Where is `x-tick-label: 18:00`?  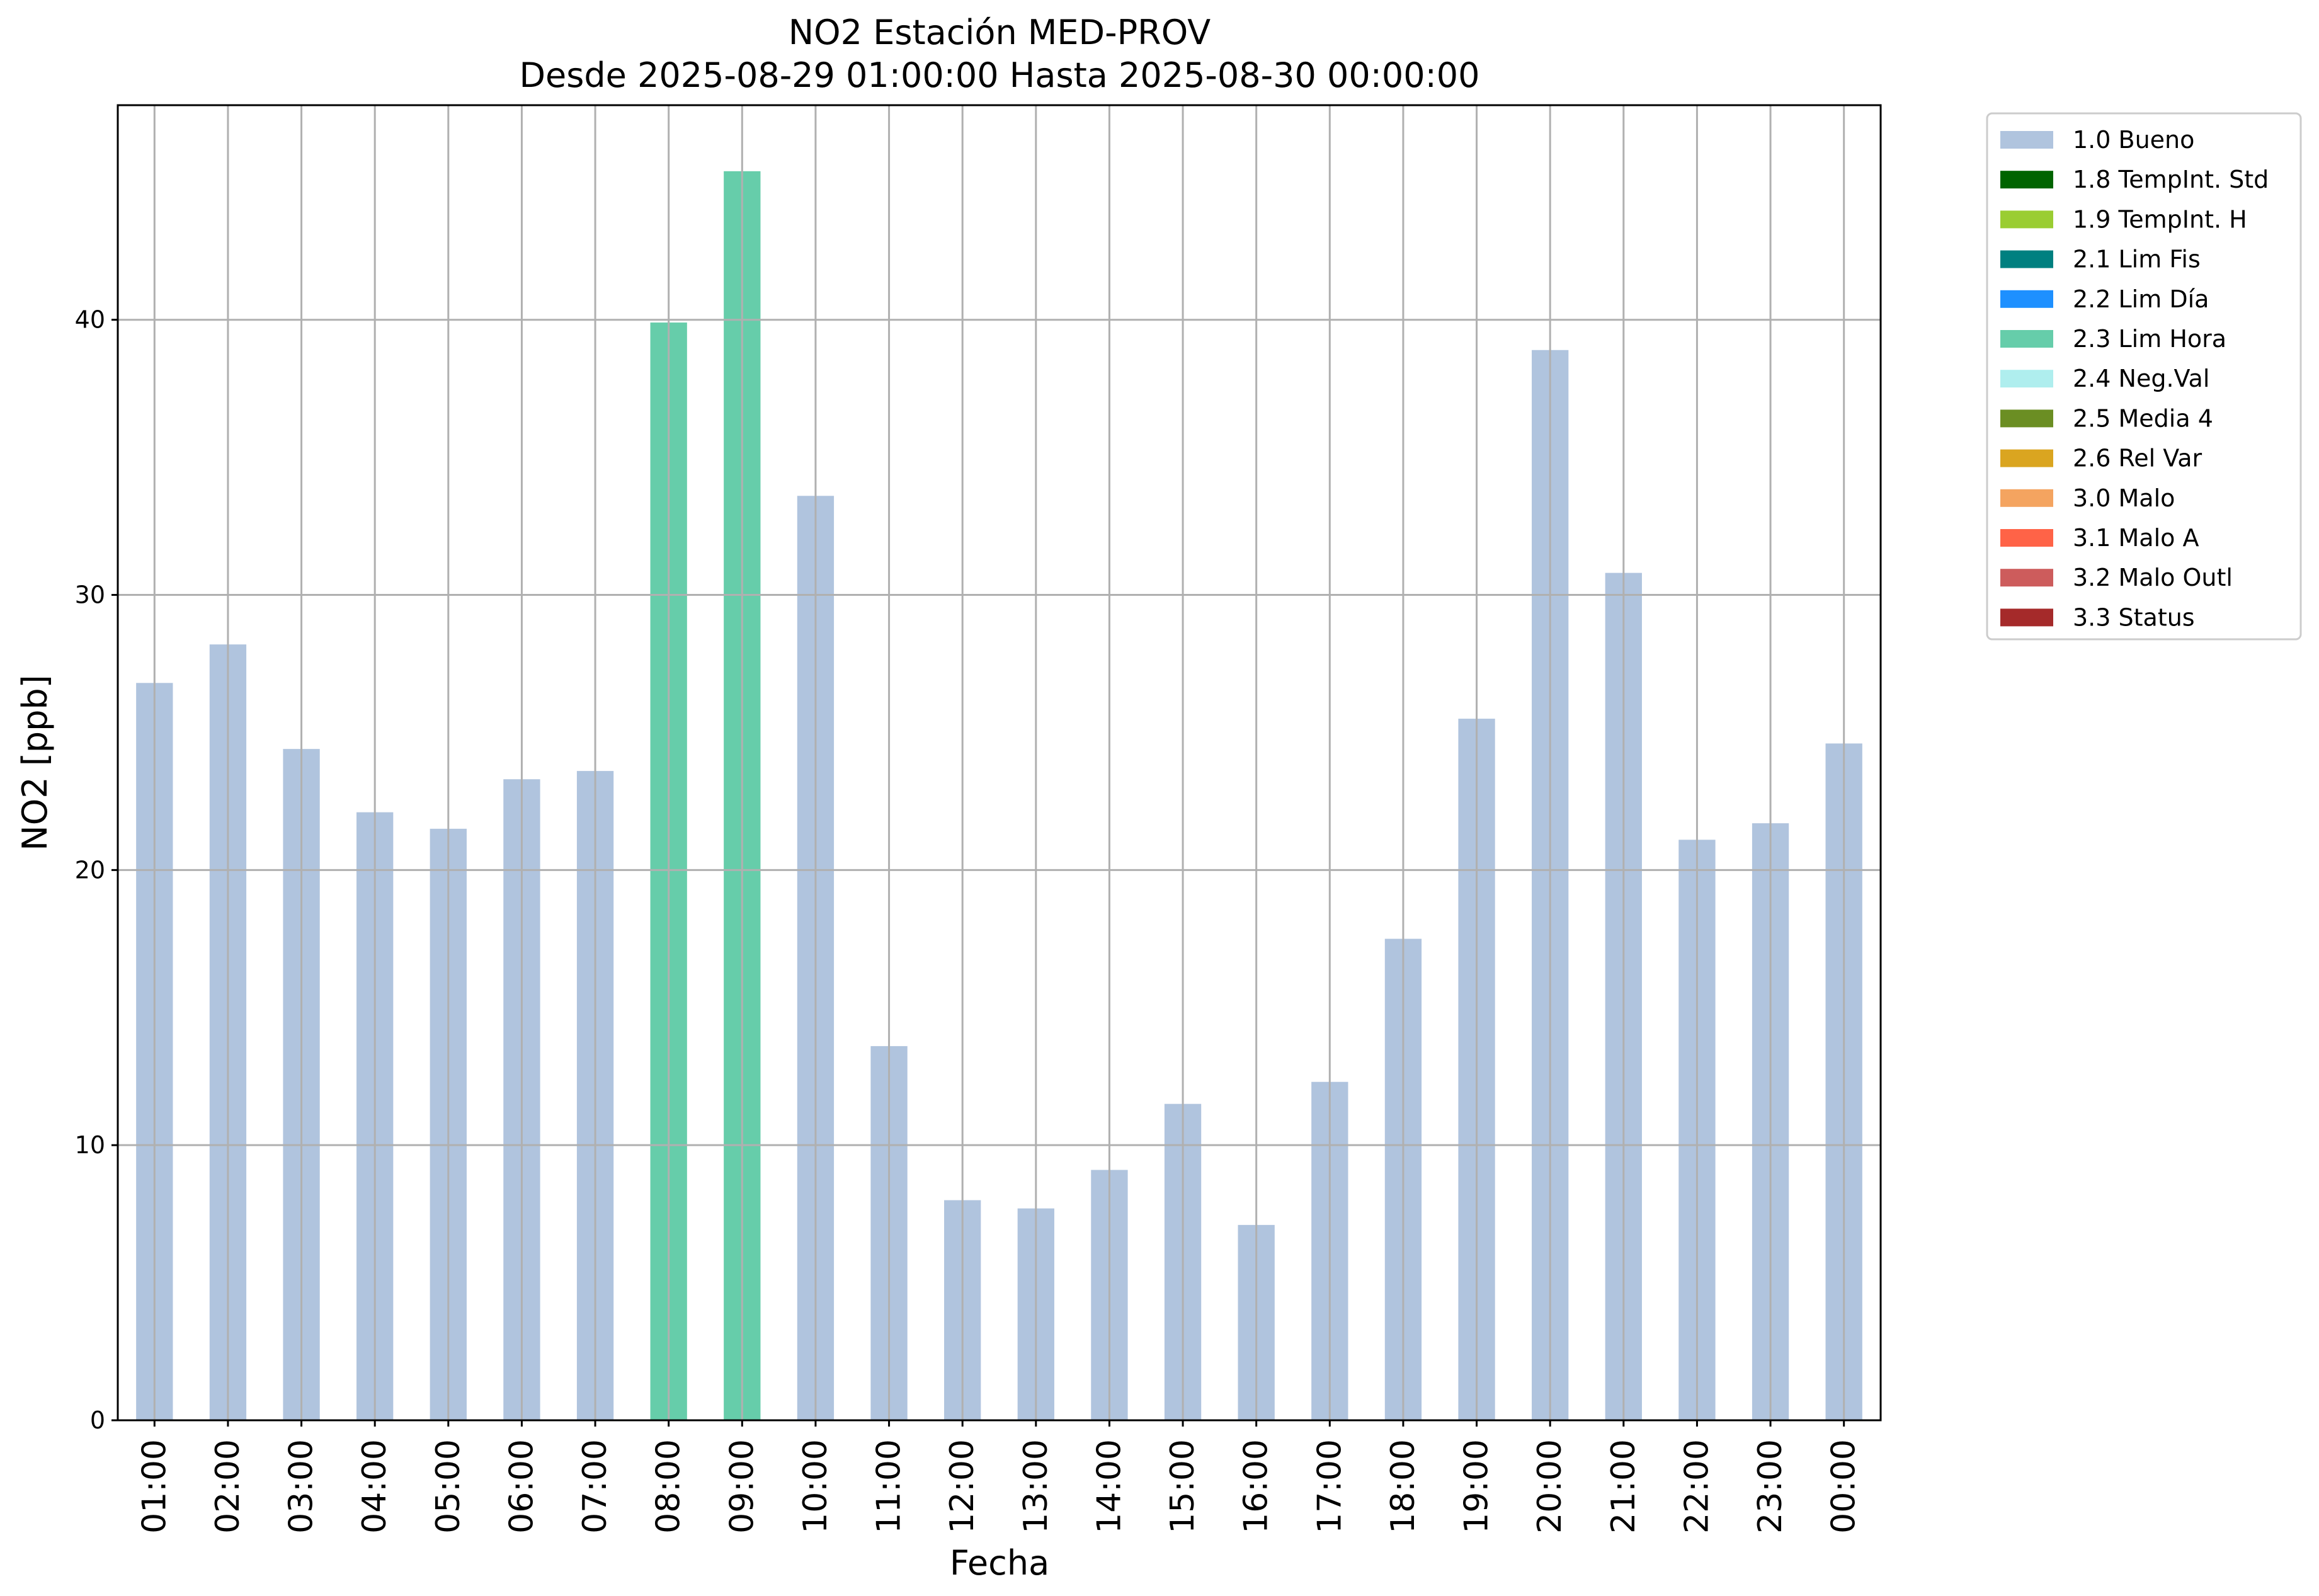
x-tick-label: 18:00 is located at coordinates (1403, 1486).